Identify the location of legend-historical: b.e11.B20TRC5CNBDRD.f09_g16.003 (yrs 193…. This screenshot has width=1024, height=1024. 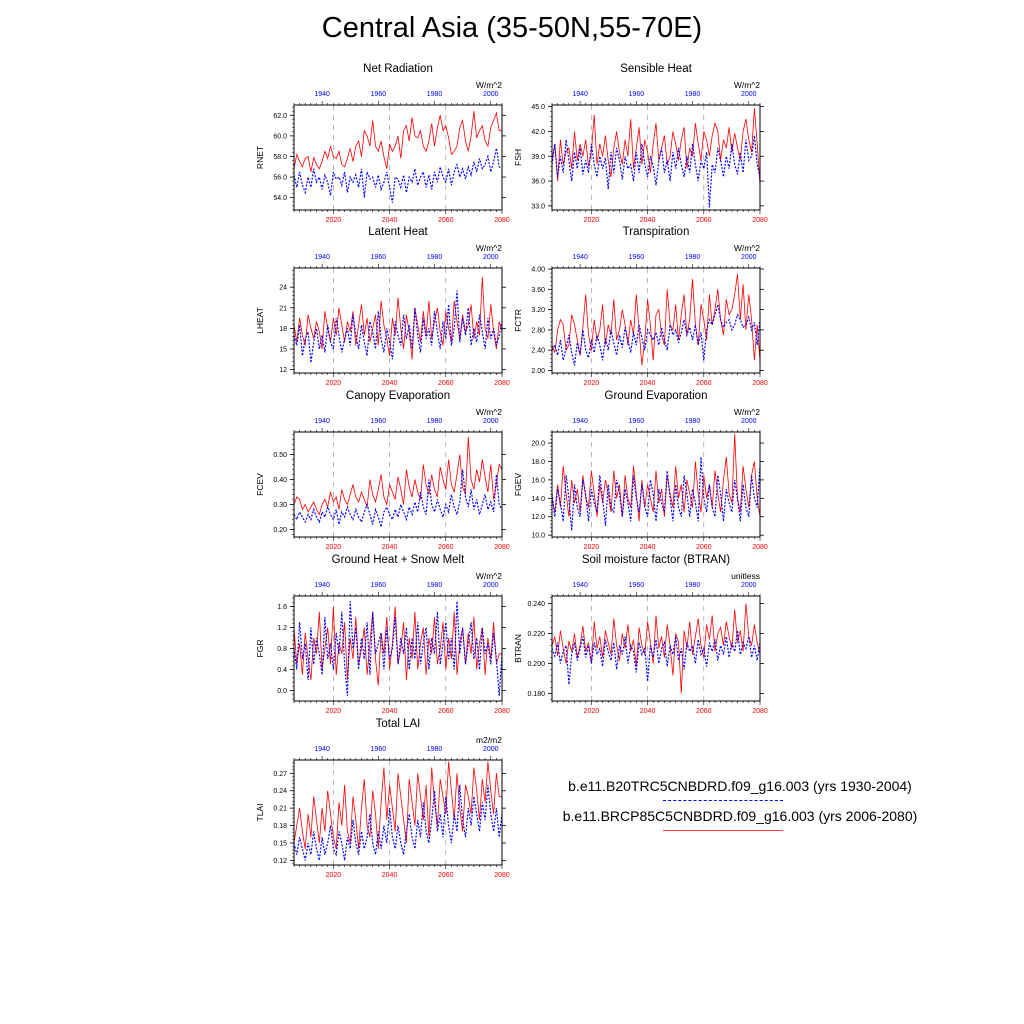
(740, 791).